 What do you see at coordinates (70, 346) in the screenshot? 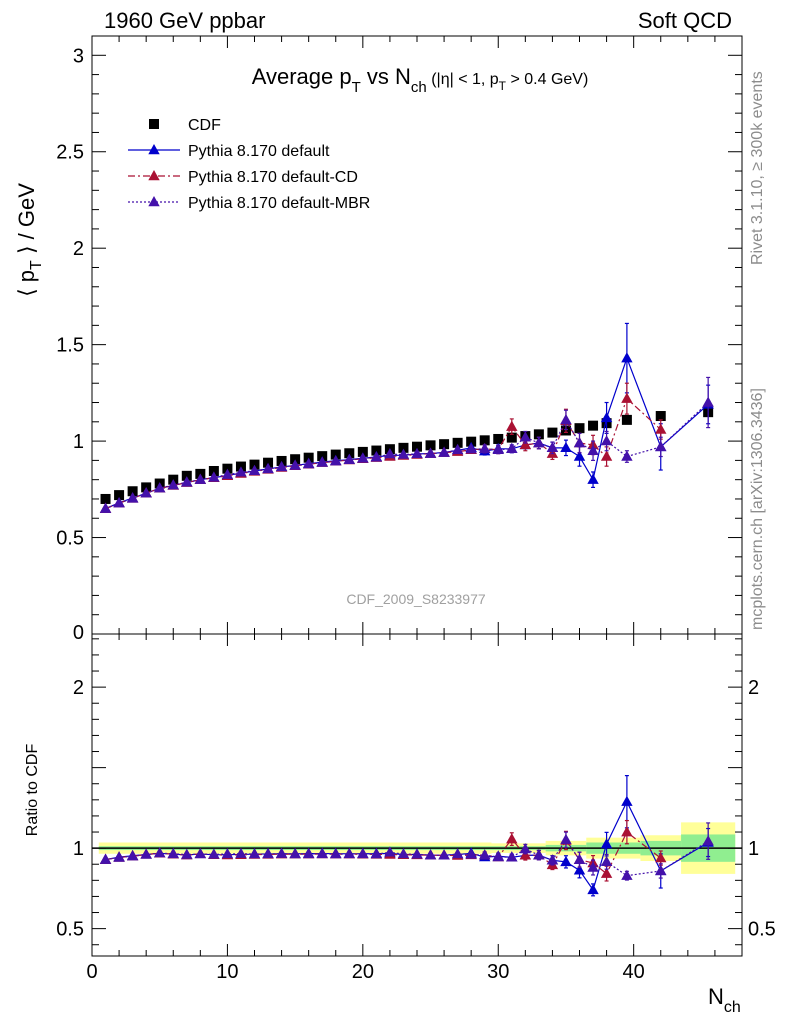
I see `y-tick-label: 1.5` at bounding box center [70, 346].